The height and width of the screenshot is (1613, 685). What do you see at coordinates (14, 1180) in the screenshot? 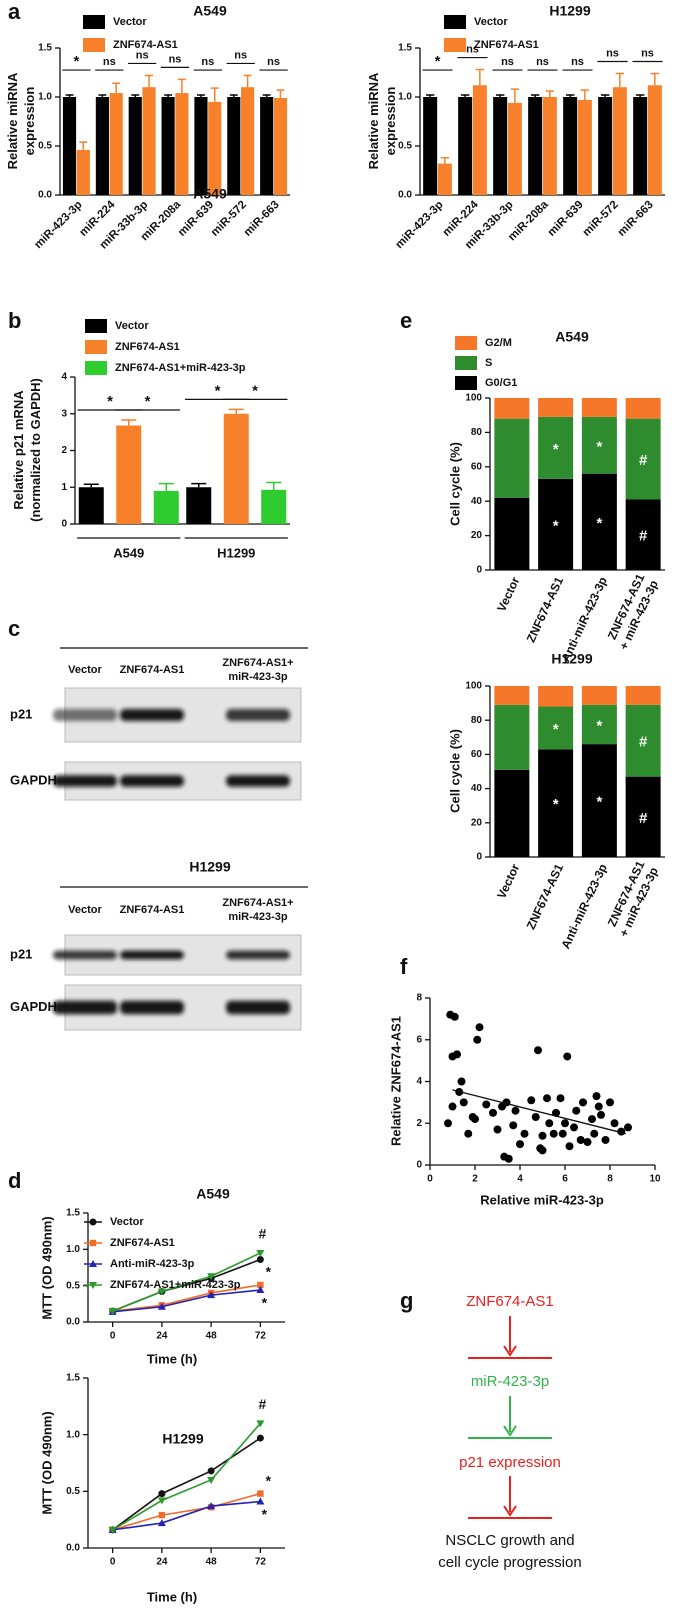
I see `panel-label: d` at bounding box center [14, 1180].